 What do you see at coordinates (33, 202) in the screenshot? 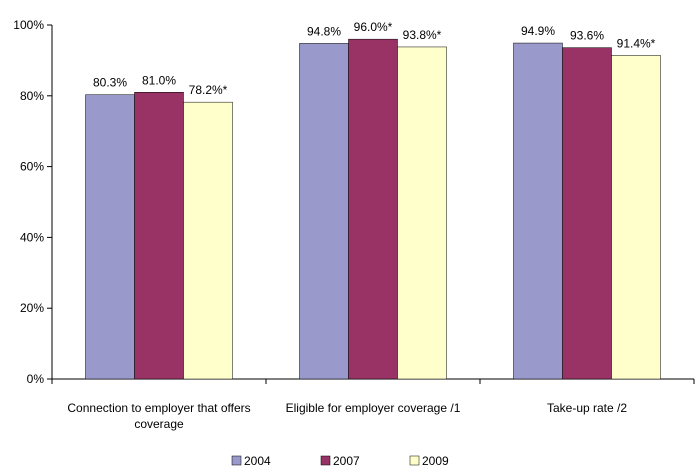
I see `y-axis: 0% 20% 40% 60% 80% 100%` at bounding box center [33, 202].